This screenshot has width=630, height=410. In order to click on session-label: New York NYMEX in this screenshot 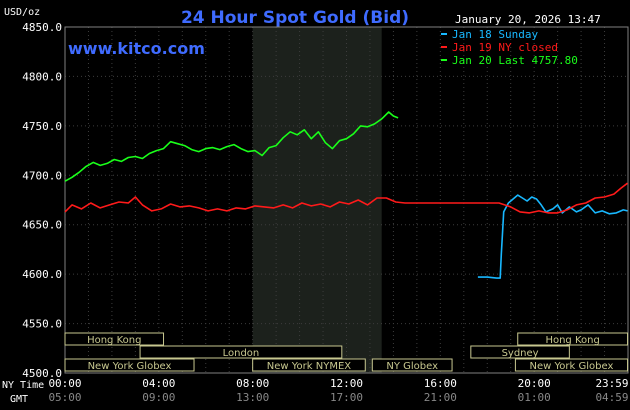, I will do `click(309, 366)`.